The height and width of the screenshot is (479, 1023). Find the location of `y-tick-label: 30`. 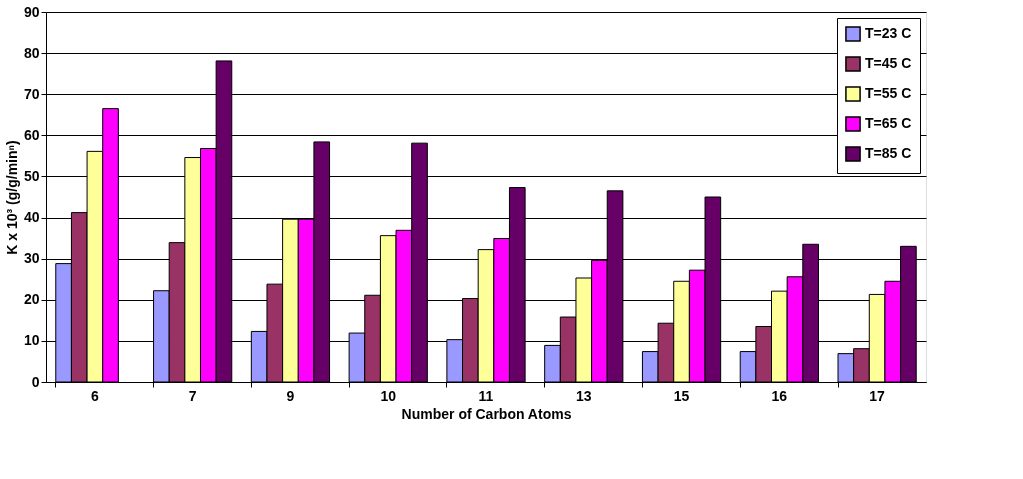

y-tick-label: 30 is located at coordinates (31, 258).